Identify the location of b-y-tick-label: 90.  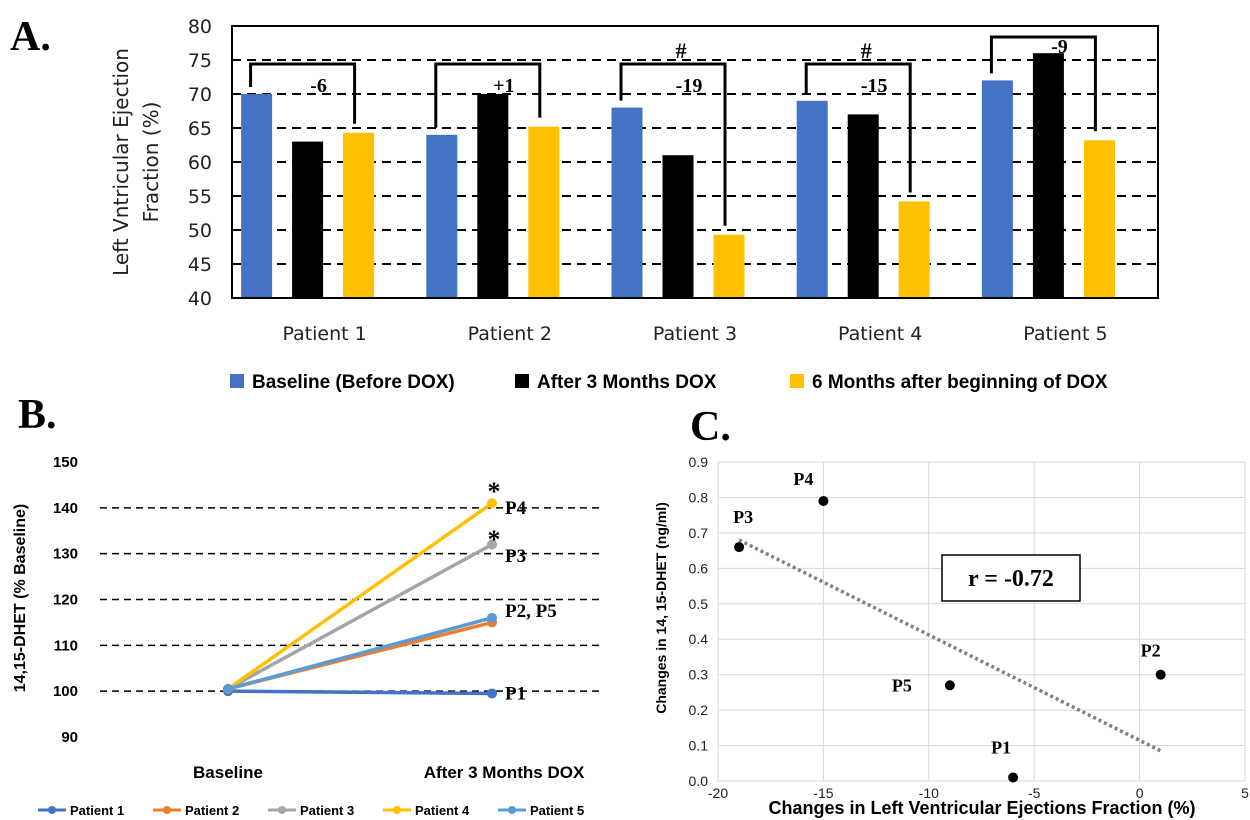
(69, 737).